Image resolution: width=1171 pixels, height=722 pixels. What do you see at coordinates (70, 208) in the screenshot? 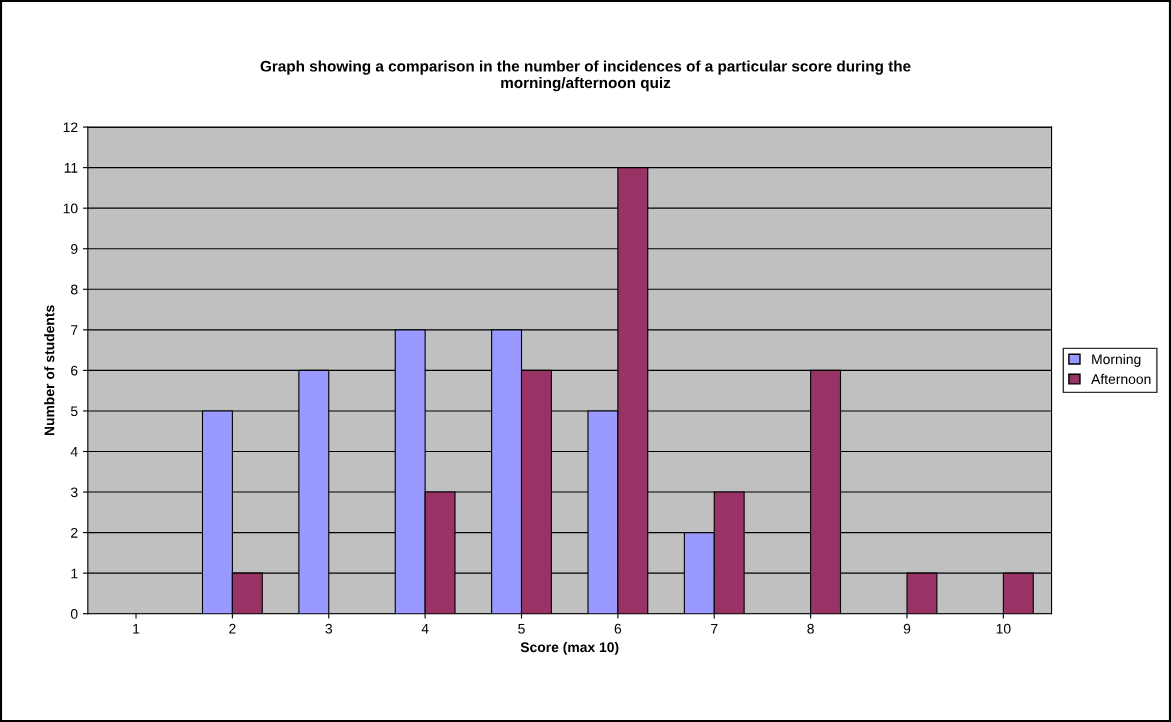
I see `y-tick-label: 10` at bounding box center [70, 208].